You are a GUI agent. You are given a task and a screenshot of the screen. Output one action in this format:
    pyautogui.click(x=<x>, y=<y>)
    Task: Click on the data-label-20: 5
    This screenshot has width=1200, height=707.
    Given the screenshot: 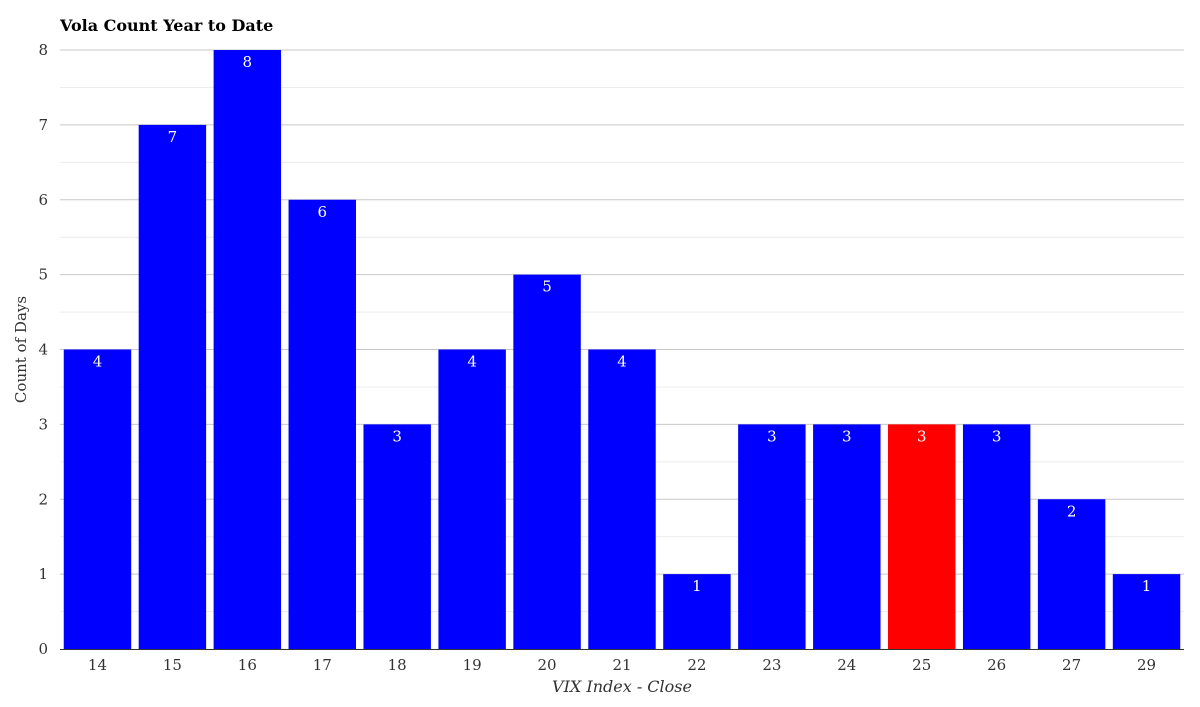 What is the action you would take?
    pyautogui.click(x=547, y=287)
    